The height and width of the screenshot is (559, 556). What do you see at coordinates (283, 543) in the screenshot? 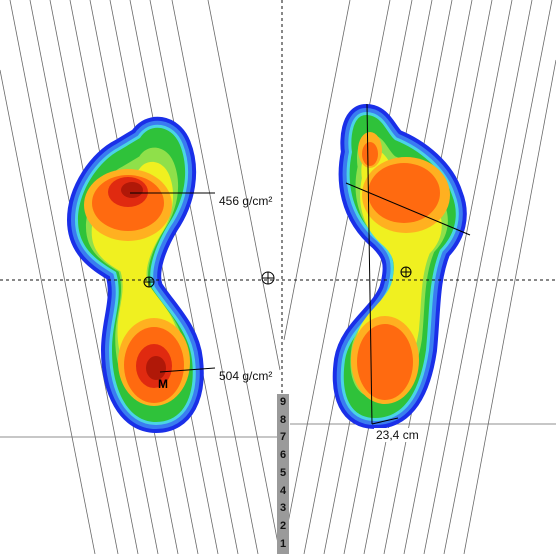
I see `scale-tick-1: 1` at bounding box center [283, 543].